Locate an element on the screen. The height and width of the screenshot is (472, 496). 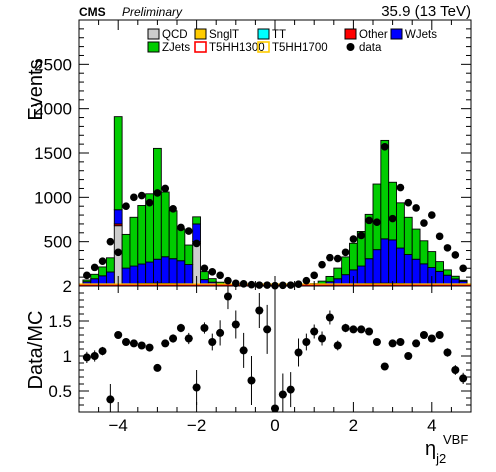
legend-swatch-snglt is located at coordinates (200, 34).